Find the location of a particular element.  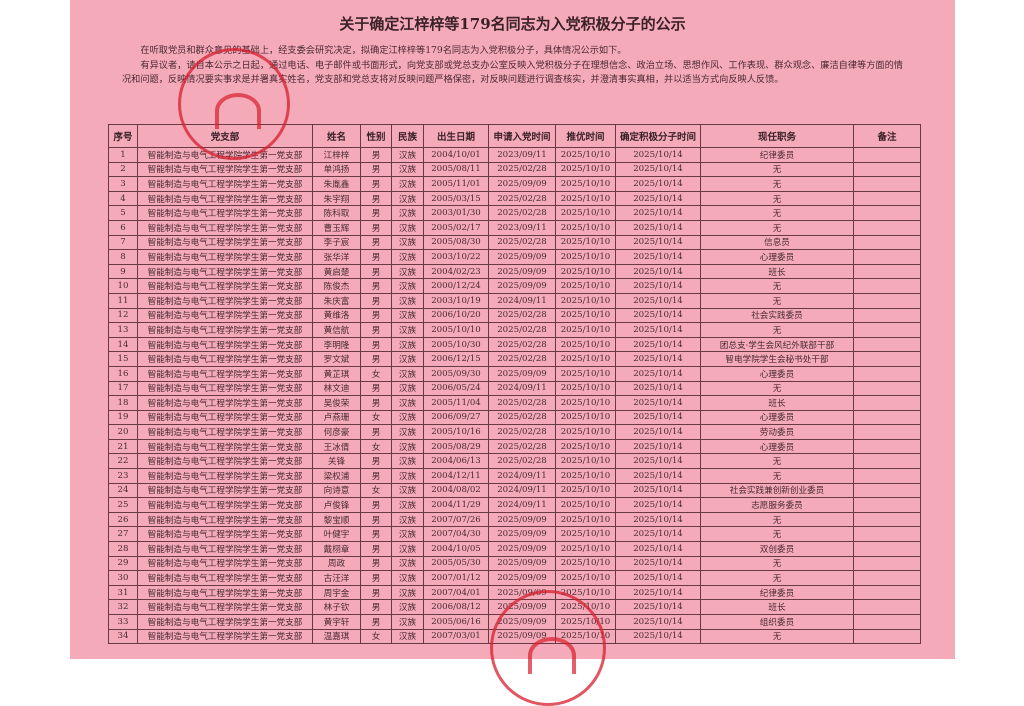

row-number: 18 is located at coordinates (123, 403).